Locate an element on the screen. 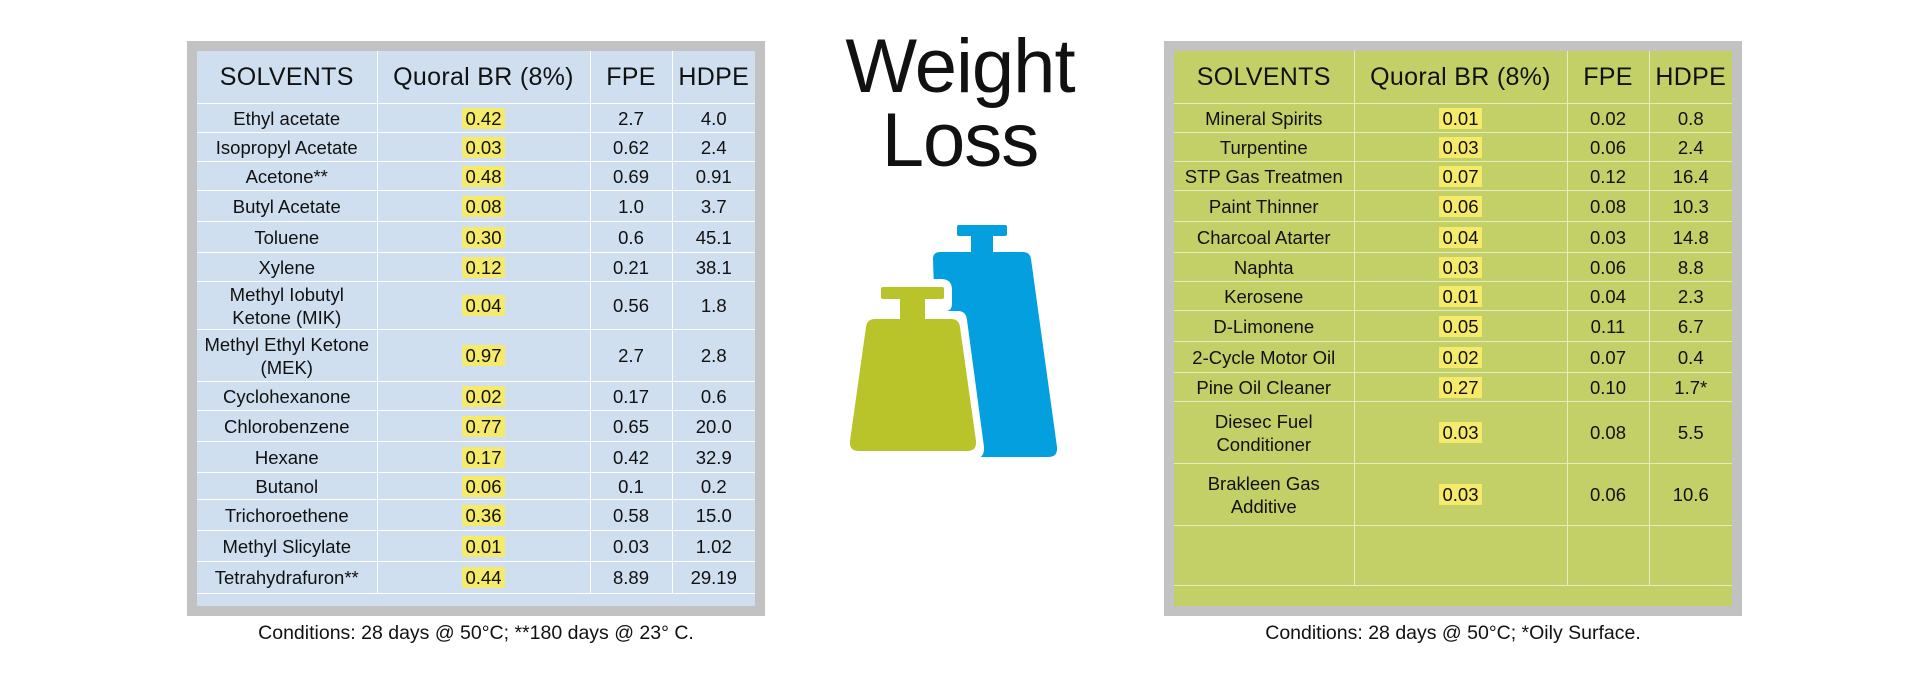 This screenshot has width=1919, height=690. hdpe-value: 0.91 is located at coordinates (713, 176).